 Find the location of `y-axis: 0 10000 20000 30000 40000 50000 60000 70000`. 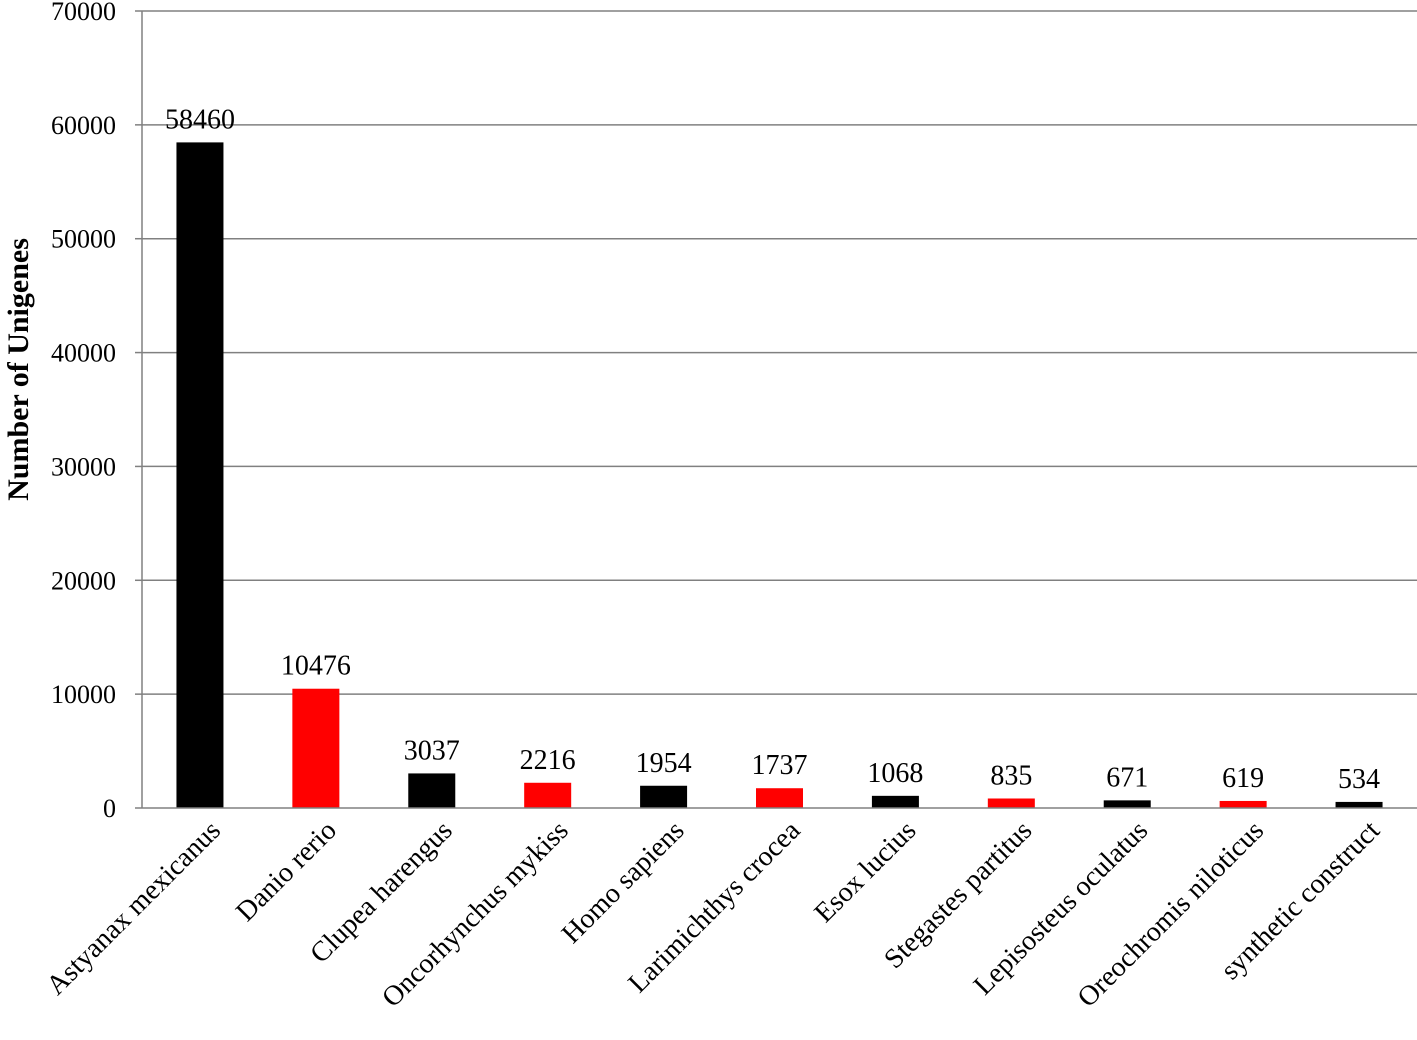

y-axis: 0 10000 20000 30000 40000 50000 60000 70000 is located at coordinates (97, 411).